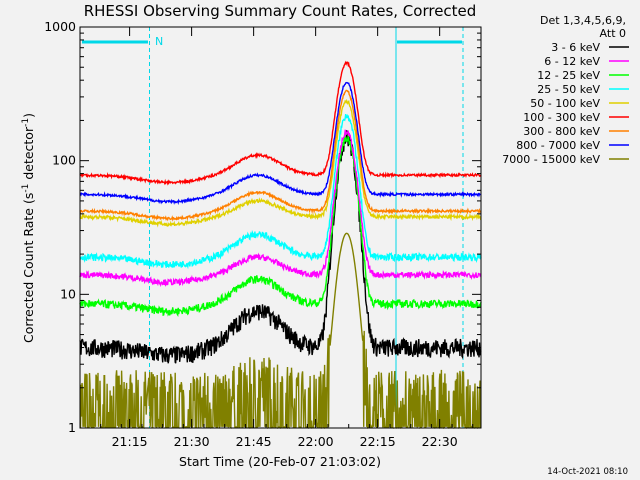  Describe the element at coordinates (192, 441) in the screenshot. I see `x-tick-label: 21:30` at that location.